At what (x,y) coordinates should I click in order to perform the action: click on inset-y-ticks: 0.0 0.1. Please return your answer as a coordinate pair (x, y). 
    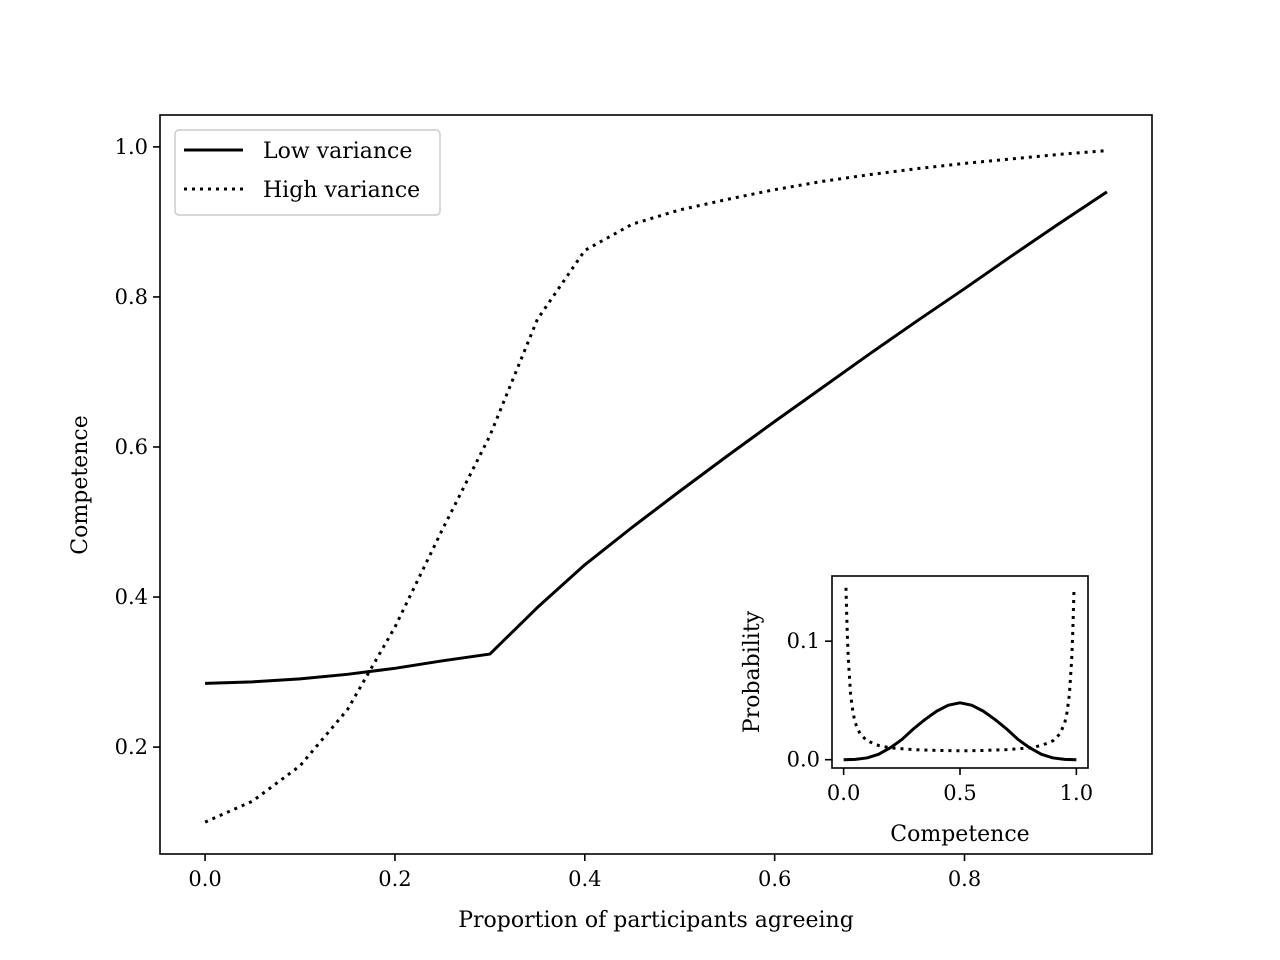
    Looking at the image, I should click on (809, 700).